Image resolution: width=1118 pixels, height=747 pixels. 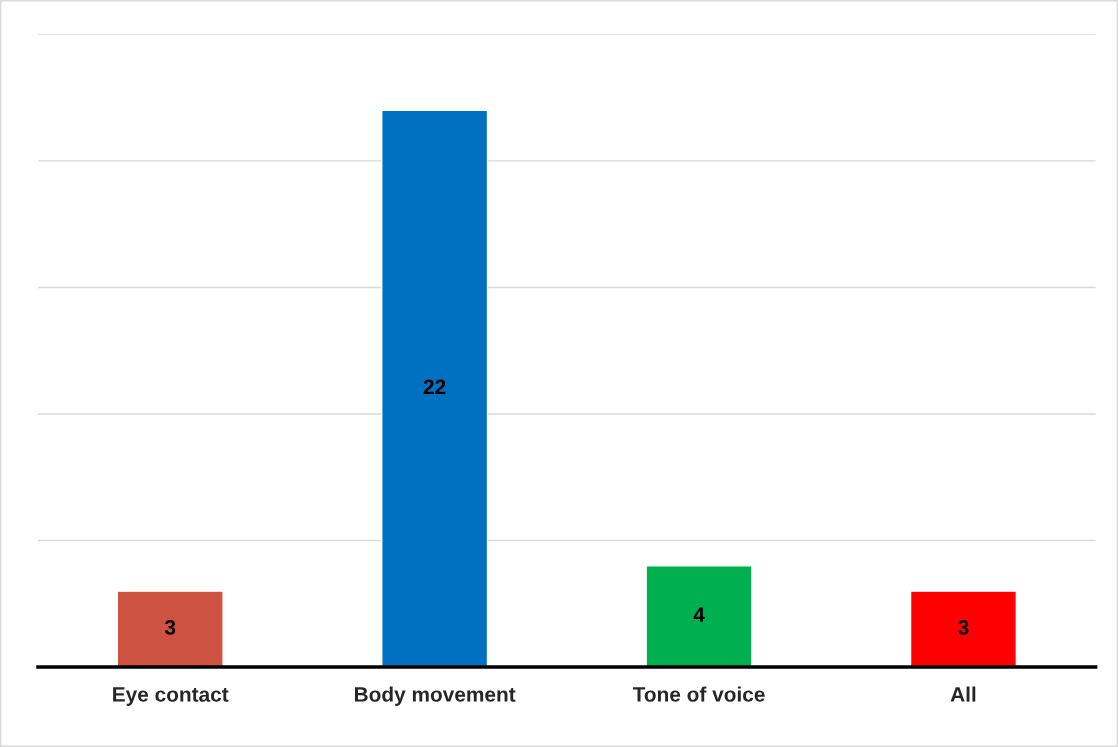 What do you see at coordinates (698, 694) in the screenshot?
I see `x-tick-label: Tone of voice` at bounding box center [698, 694].